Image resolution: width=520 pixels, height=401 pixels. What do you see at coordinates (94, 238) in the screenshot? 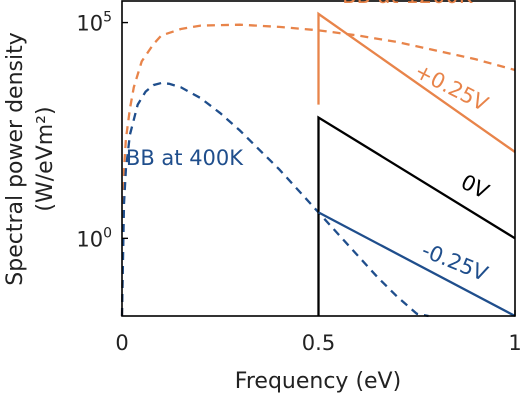
I see `y-tick-label: 10⁰` at bounding box center [94, 238].